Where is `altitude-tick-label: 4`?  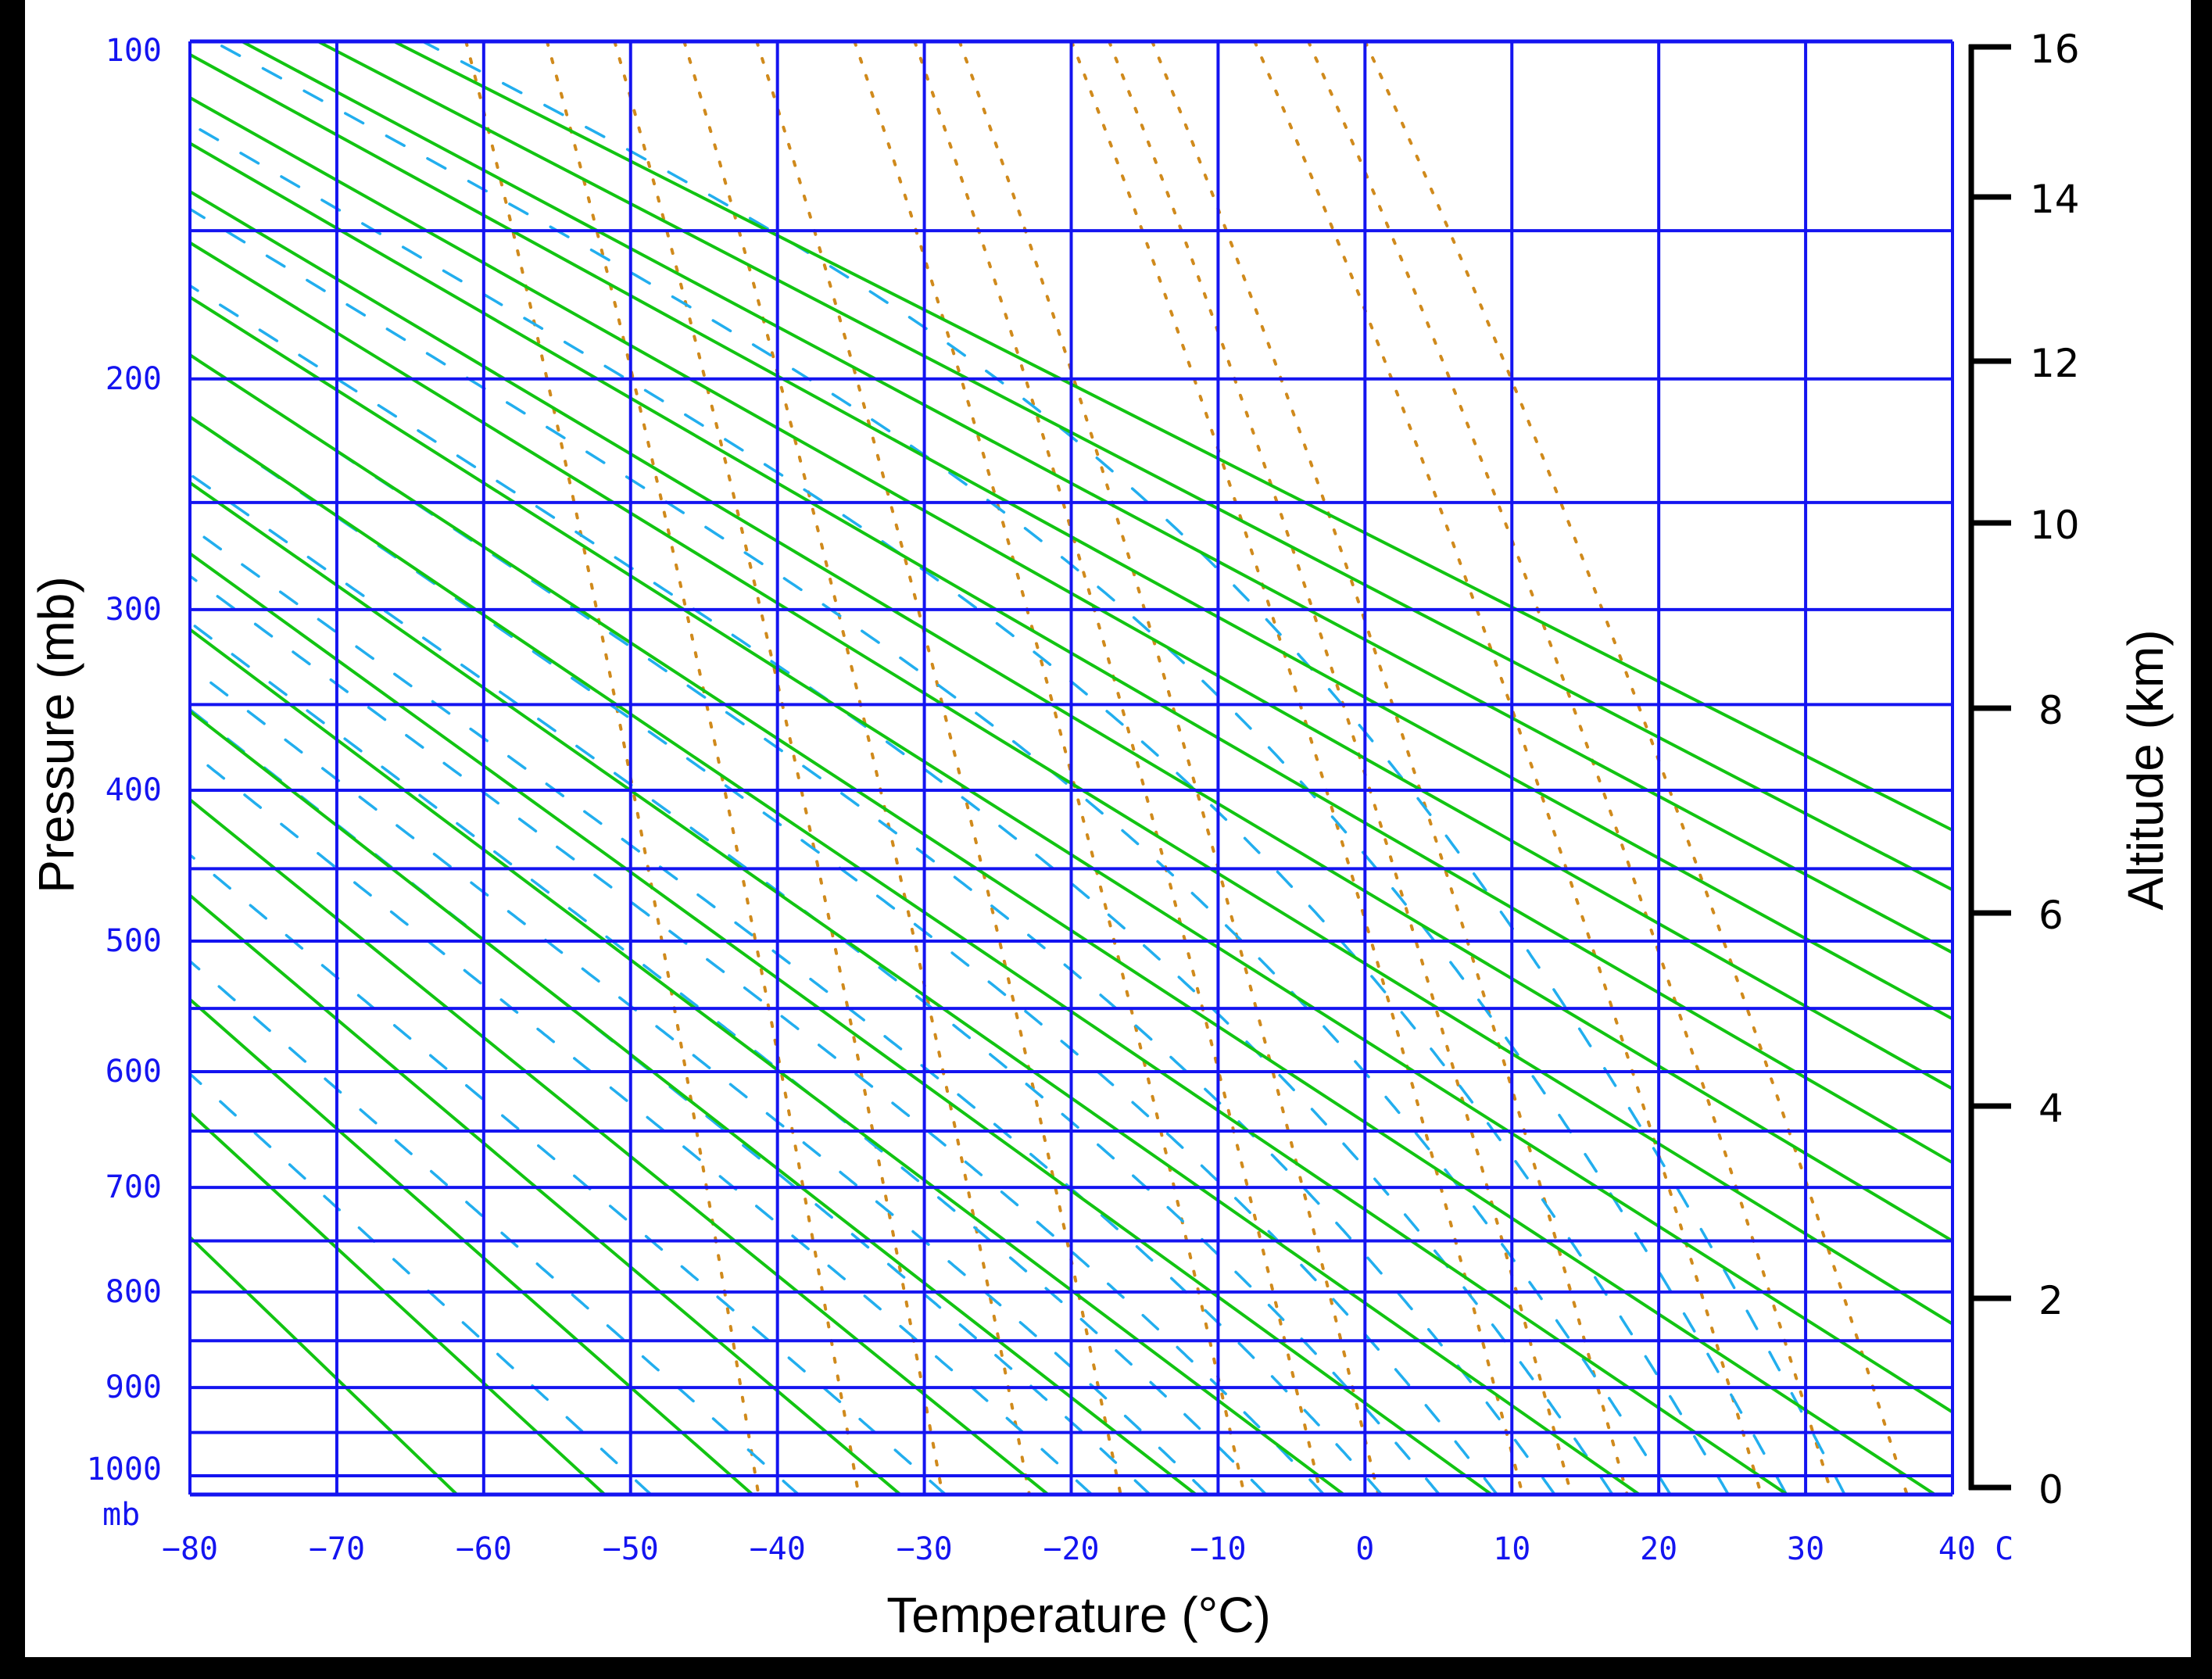
altitude-tick-label: 4 is located at coordinates (2050, 1108).